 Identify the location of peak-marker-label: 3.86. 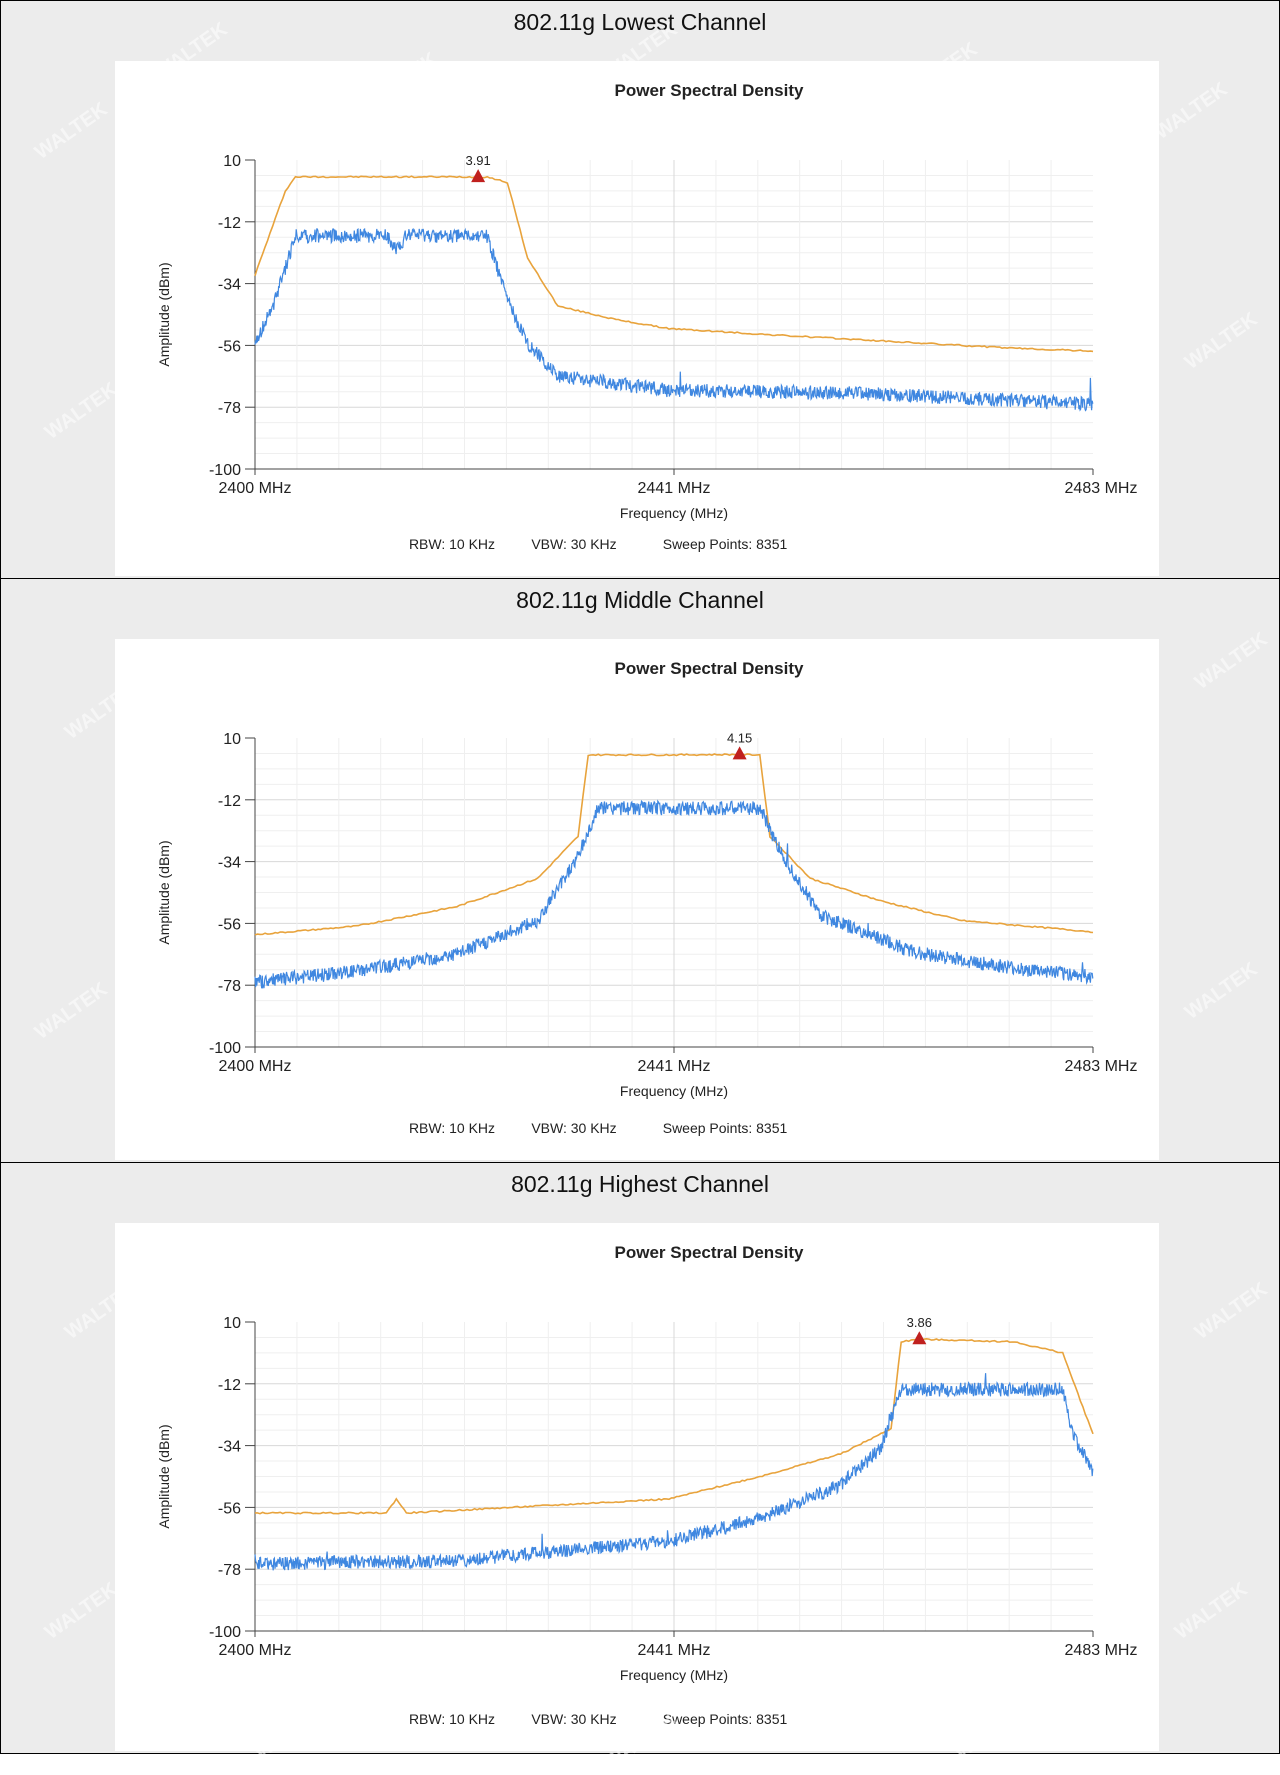
(919, 1322).